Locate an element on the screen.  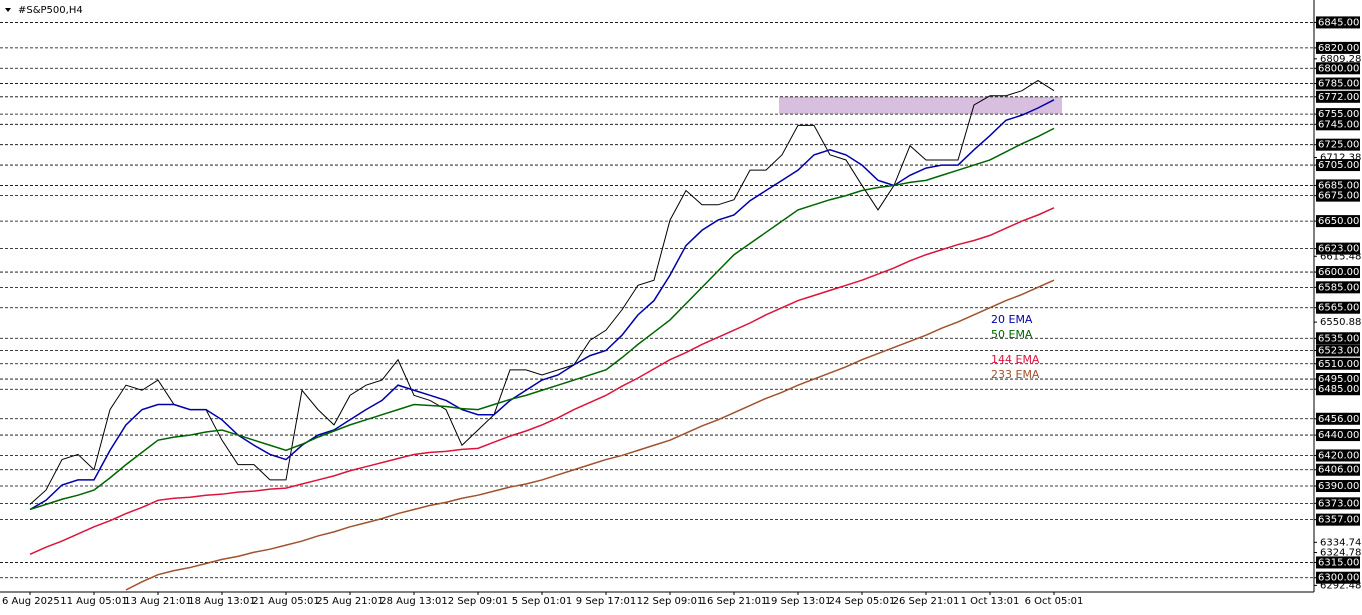
level-label: 6745.00 is located at coordinates (1338, 124).